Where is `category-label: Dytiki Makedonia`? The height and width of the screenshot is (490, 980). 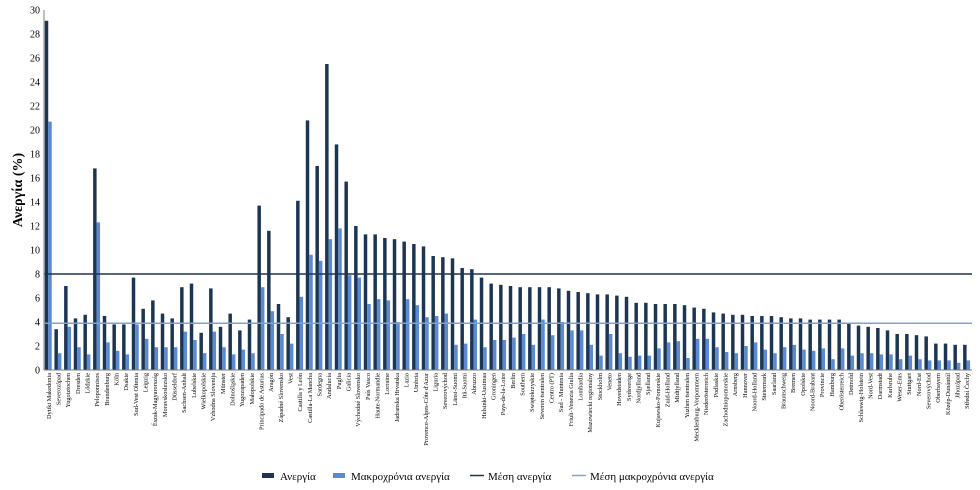 category-label: Dytiki Makedonia is located at coordinates (49, 396).